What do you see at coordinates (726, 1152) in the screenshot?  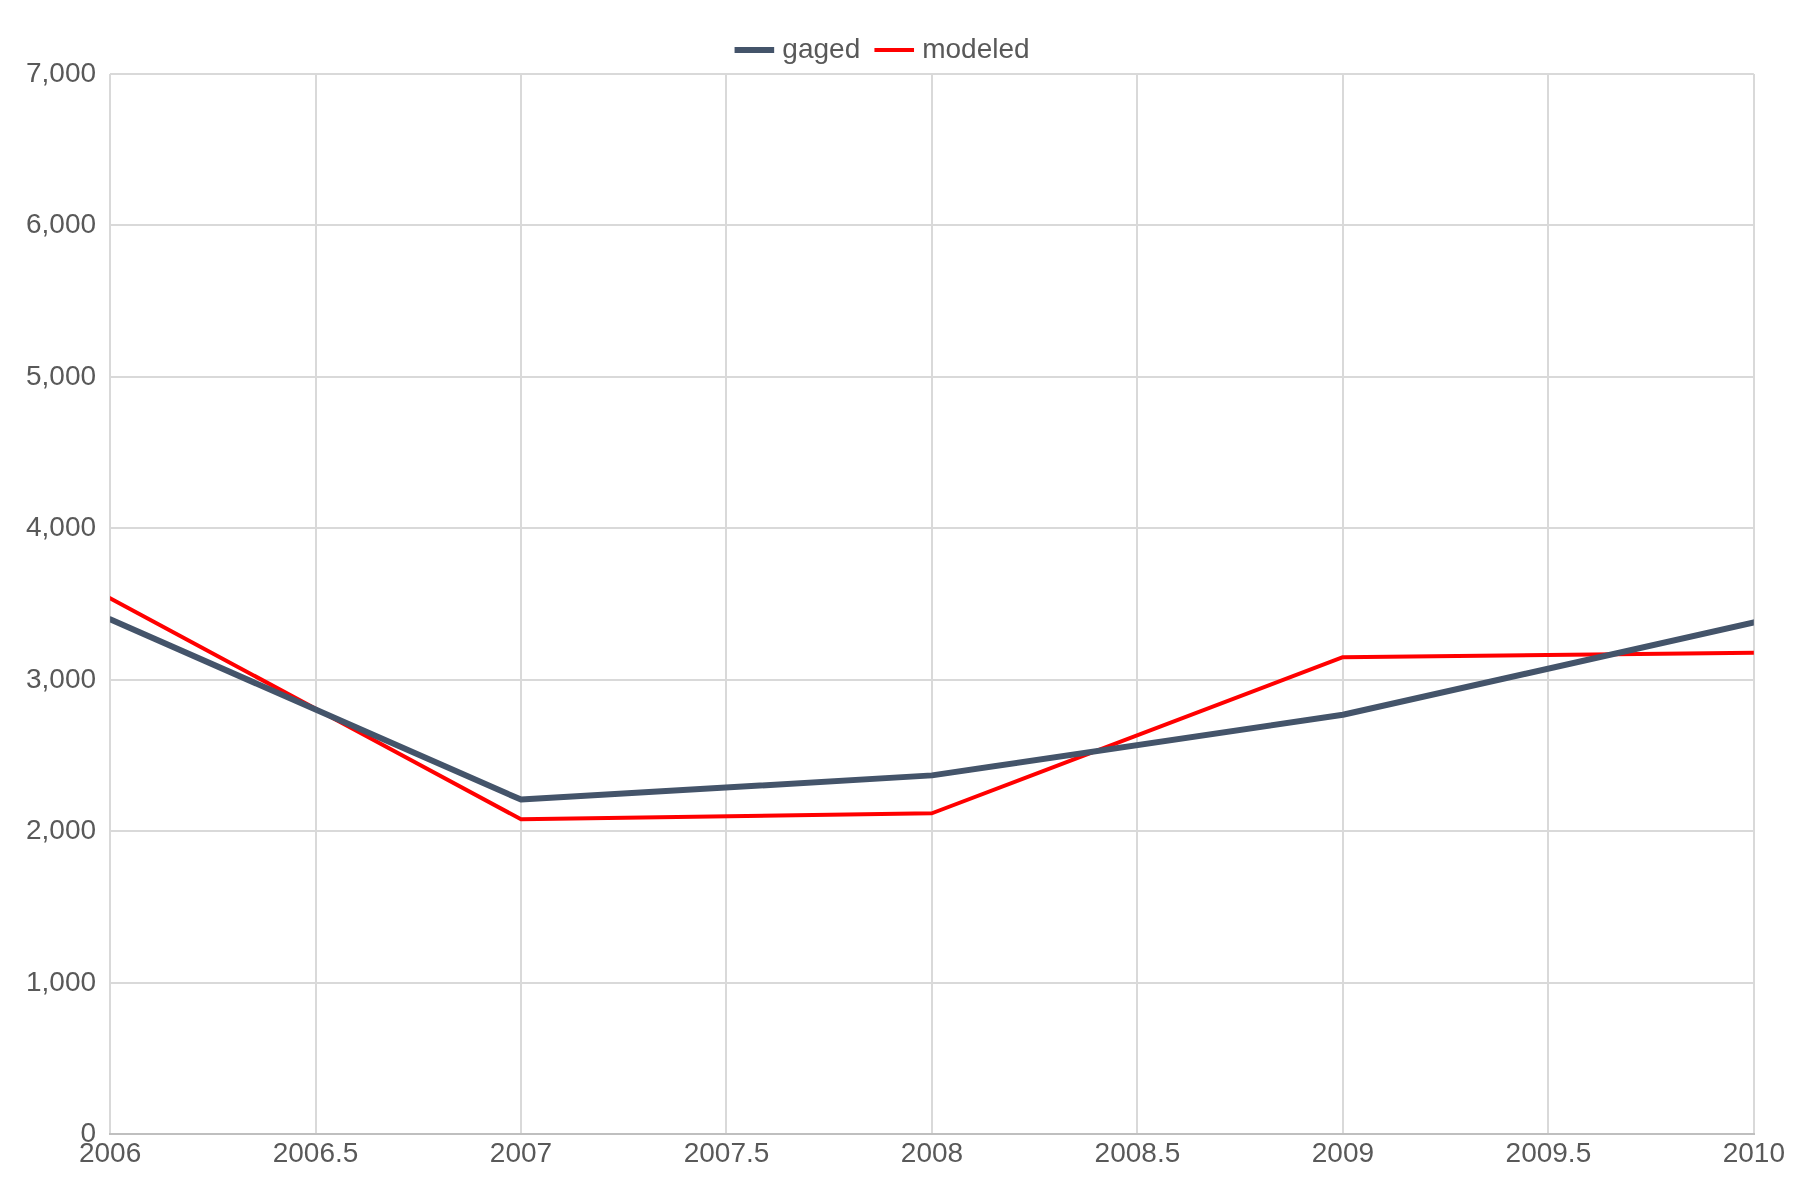 I see `x-tick-label: 2007.5` at bounding box center [726, 1152].